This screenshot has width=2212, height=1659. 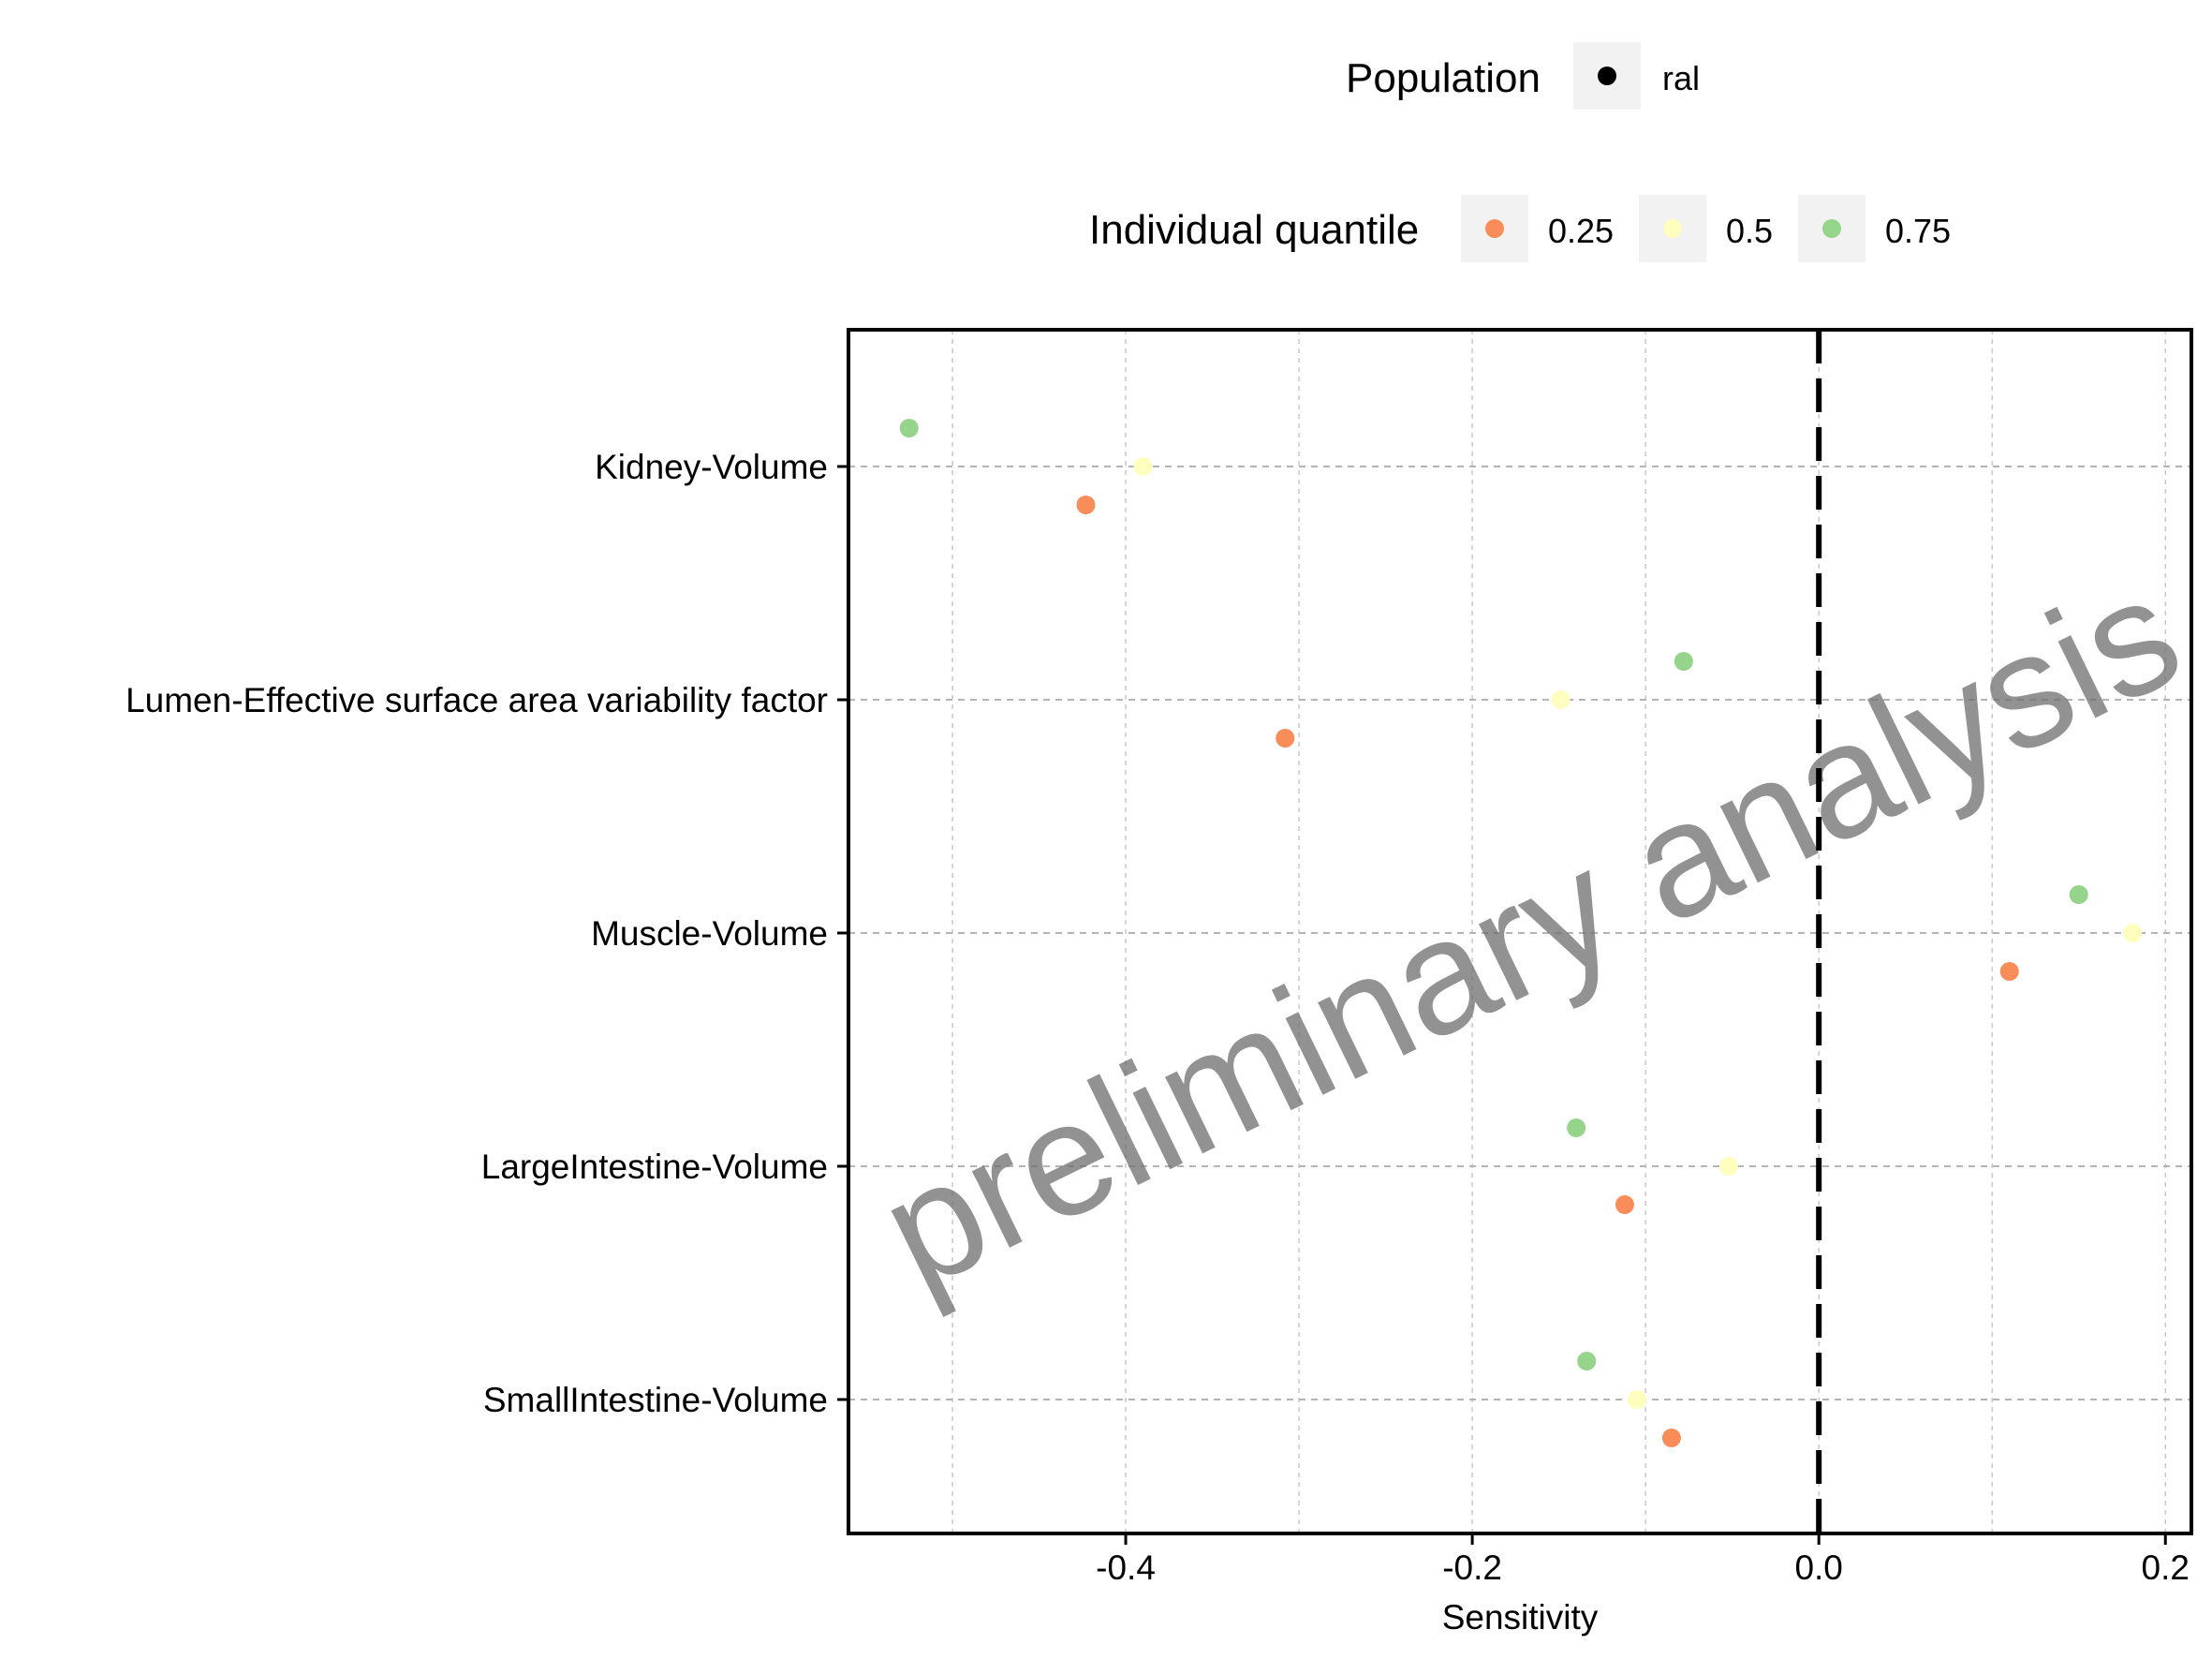 What do you see at coordinates (1520, 228) in the screenshot?
I see `quantile-legend: Individual quantile 0.25 0.5 0.75` at bounding box center [1520, 228].